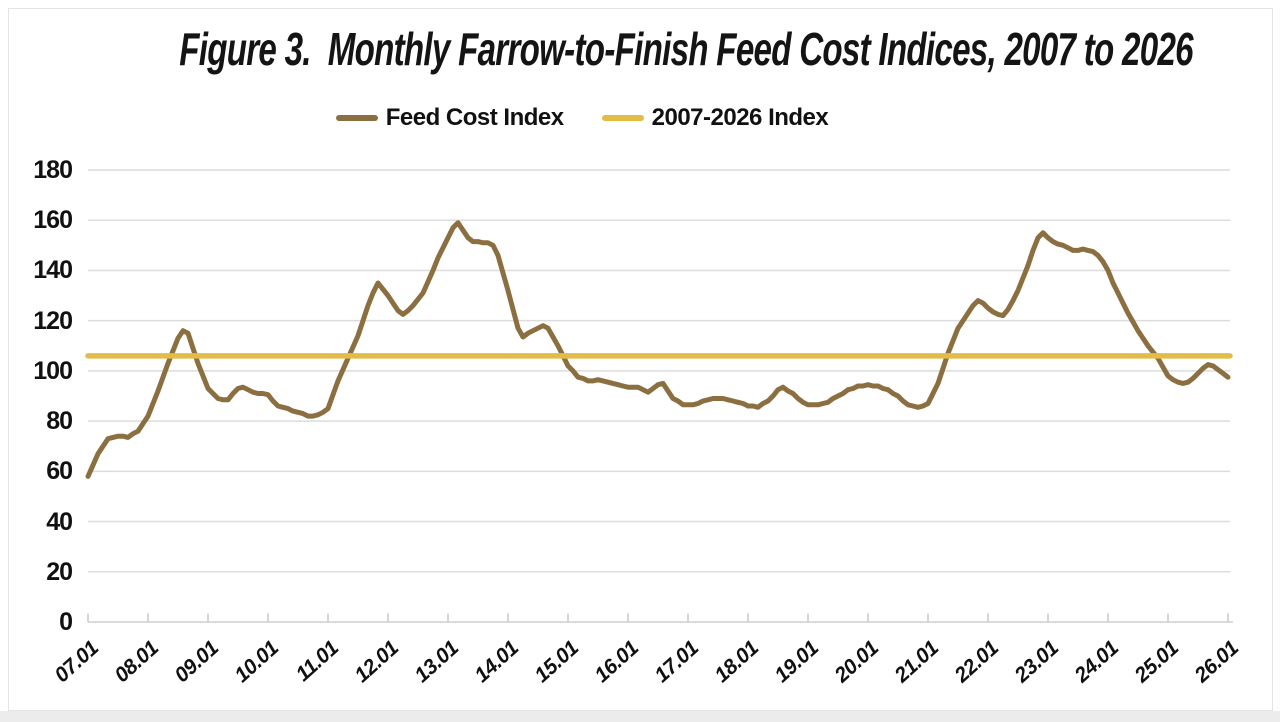 This screenshot has width=1280, height=722. I want to click on y-axis-label-120: 120, so click(53, 320).